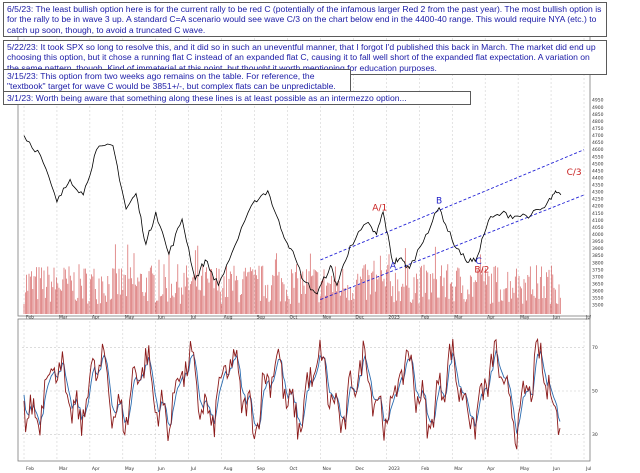 Image resolution: width=640 pixels, height=473 pixels. Describe the element at coordinates (598, 164) in the screenshot. I see `price-tick-label: 4500` at that location.